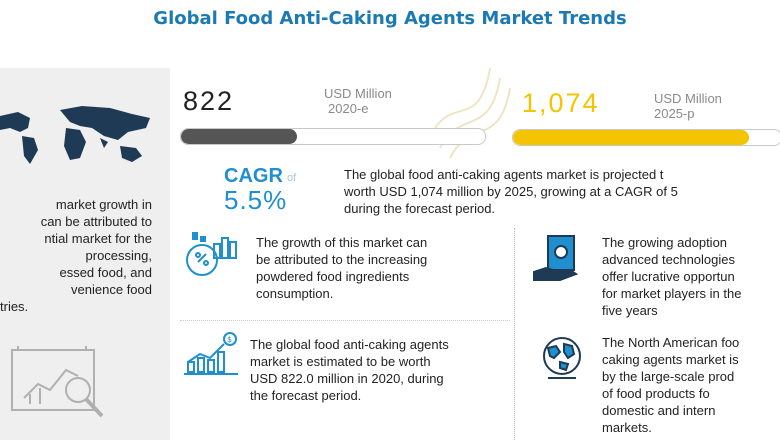 The height and width of the screenshot is (440, 780). What do you see at coordinates (57, 382) in the screenshot?
I see `chart-magnifier-icon` at bounding box center [57, 382].